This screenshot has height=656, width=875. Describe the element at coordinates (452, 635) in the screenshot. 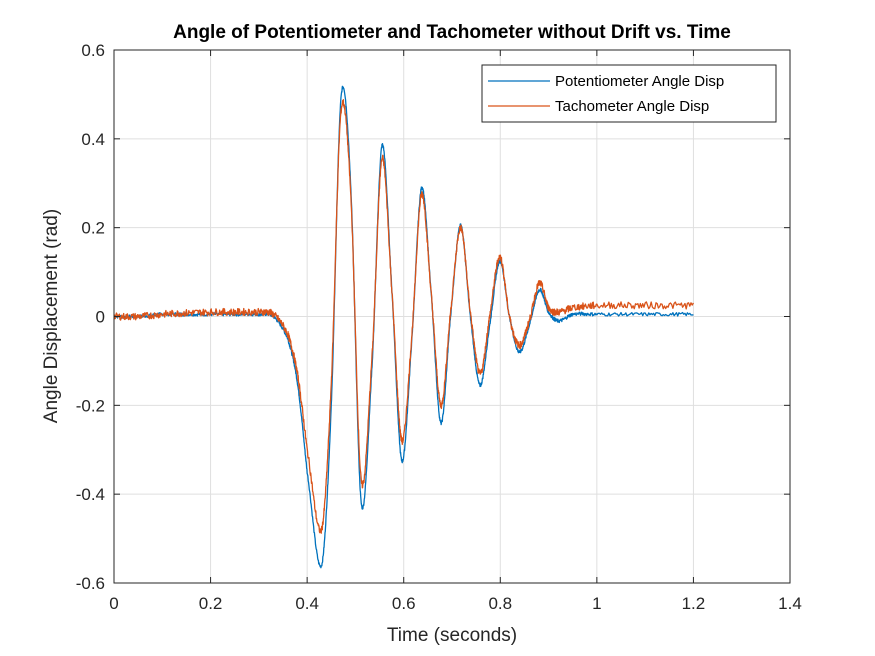

I see `x-axis-label: Time (seconds)` at that location.